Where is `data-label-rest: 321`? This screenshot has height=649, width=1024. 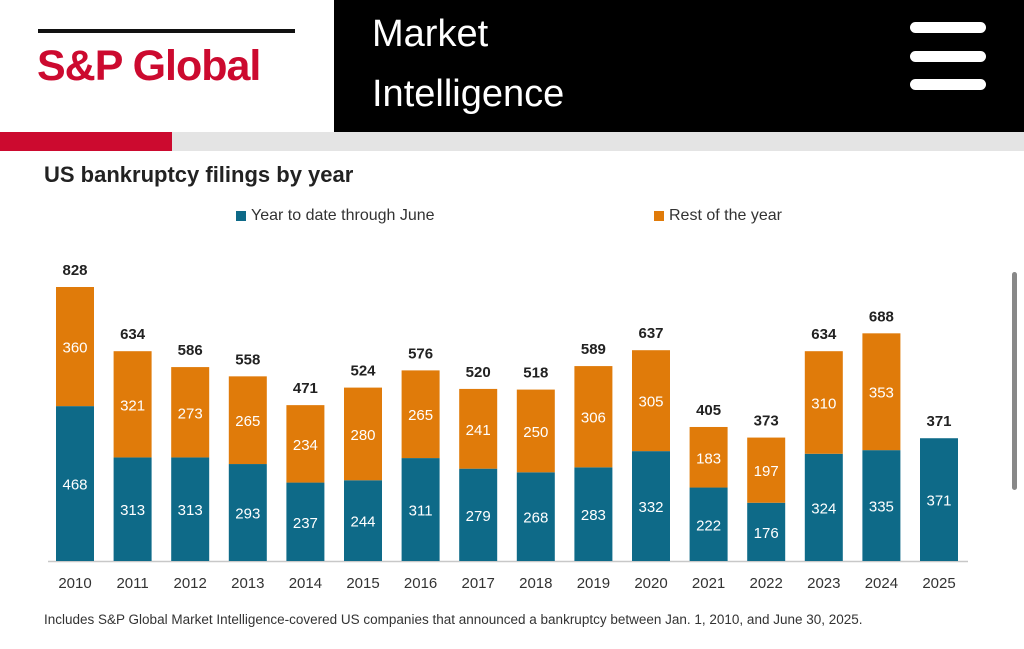 data-label-rest: 321 is located at coordinates (132, 405).